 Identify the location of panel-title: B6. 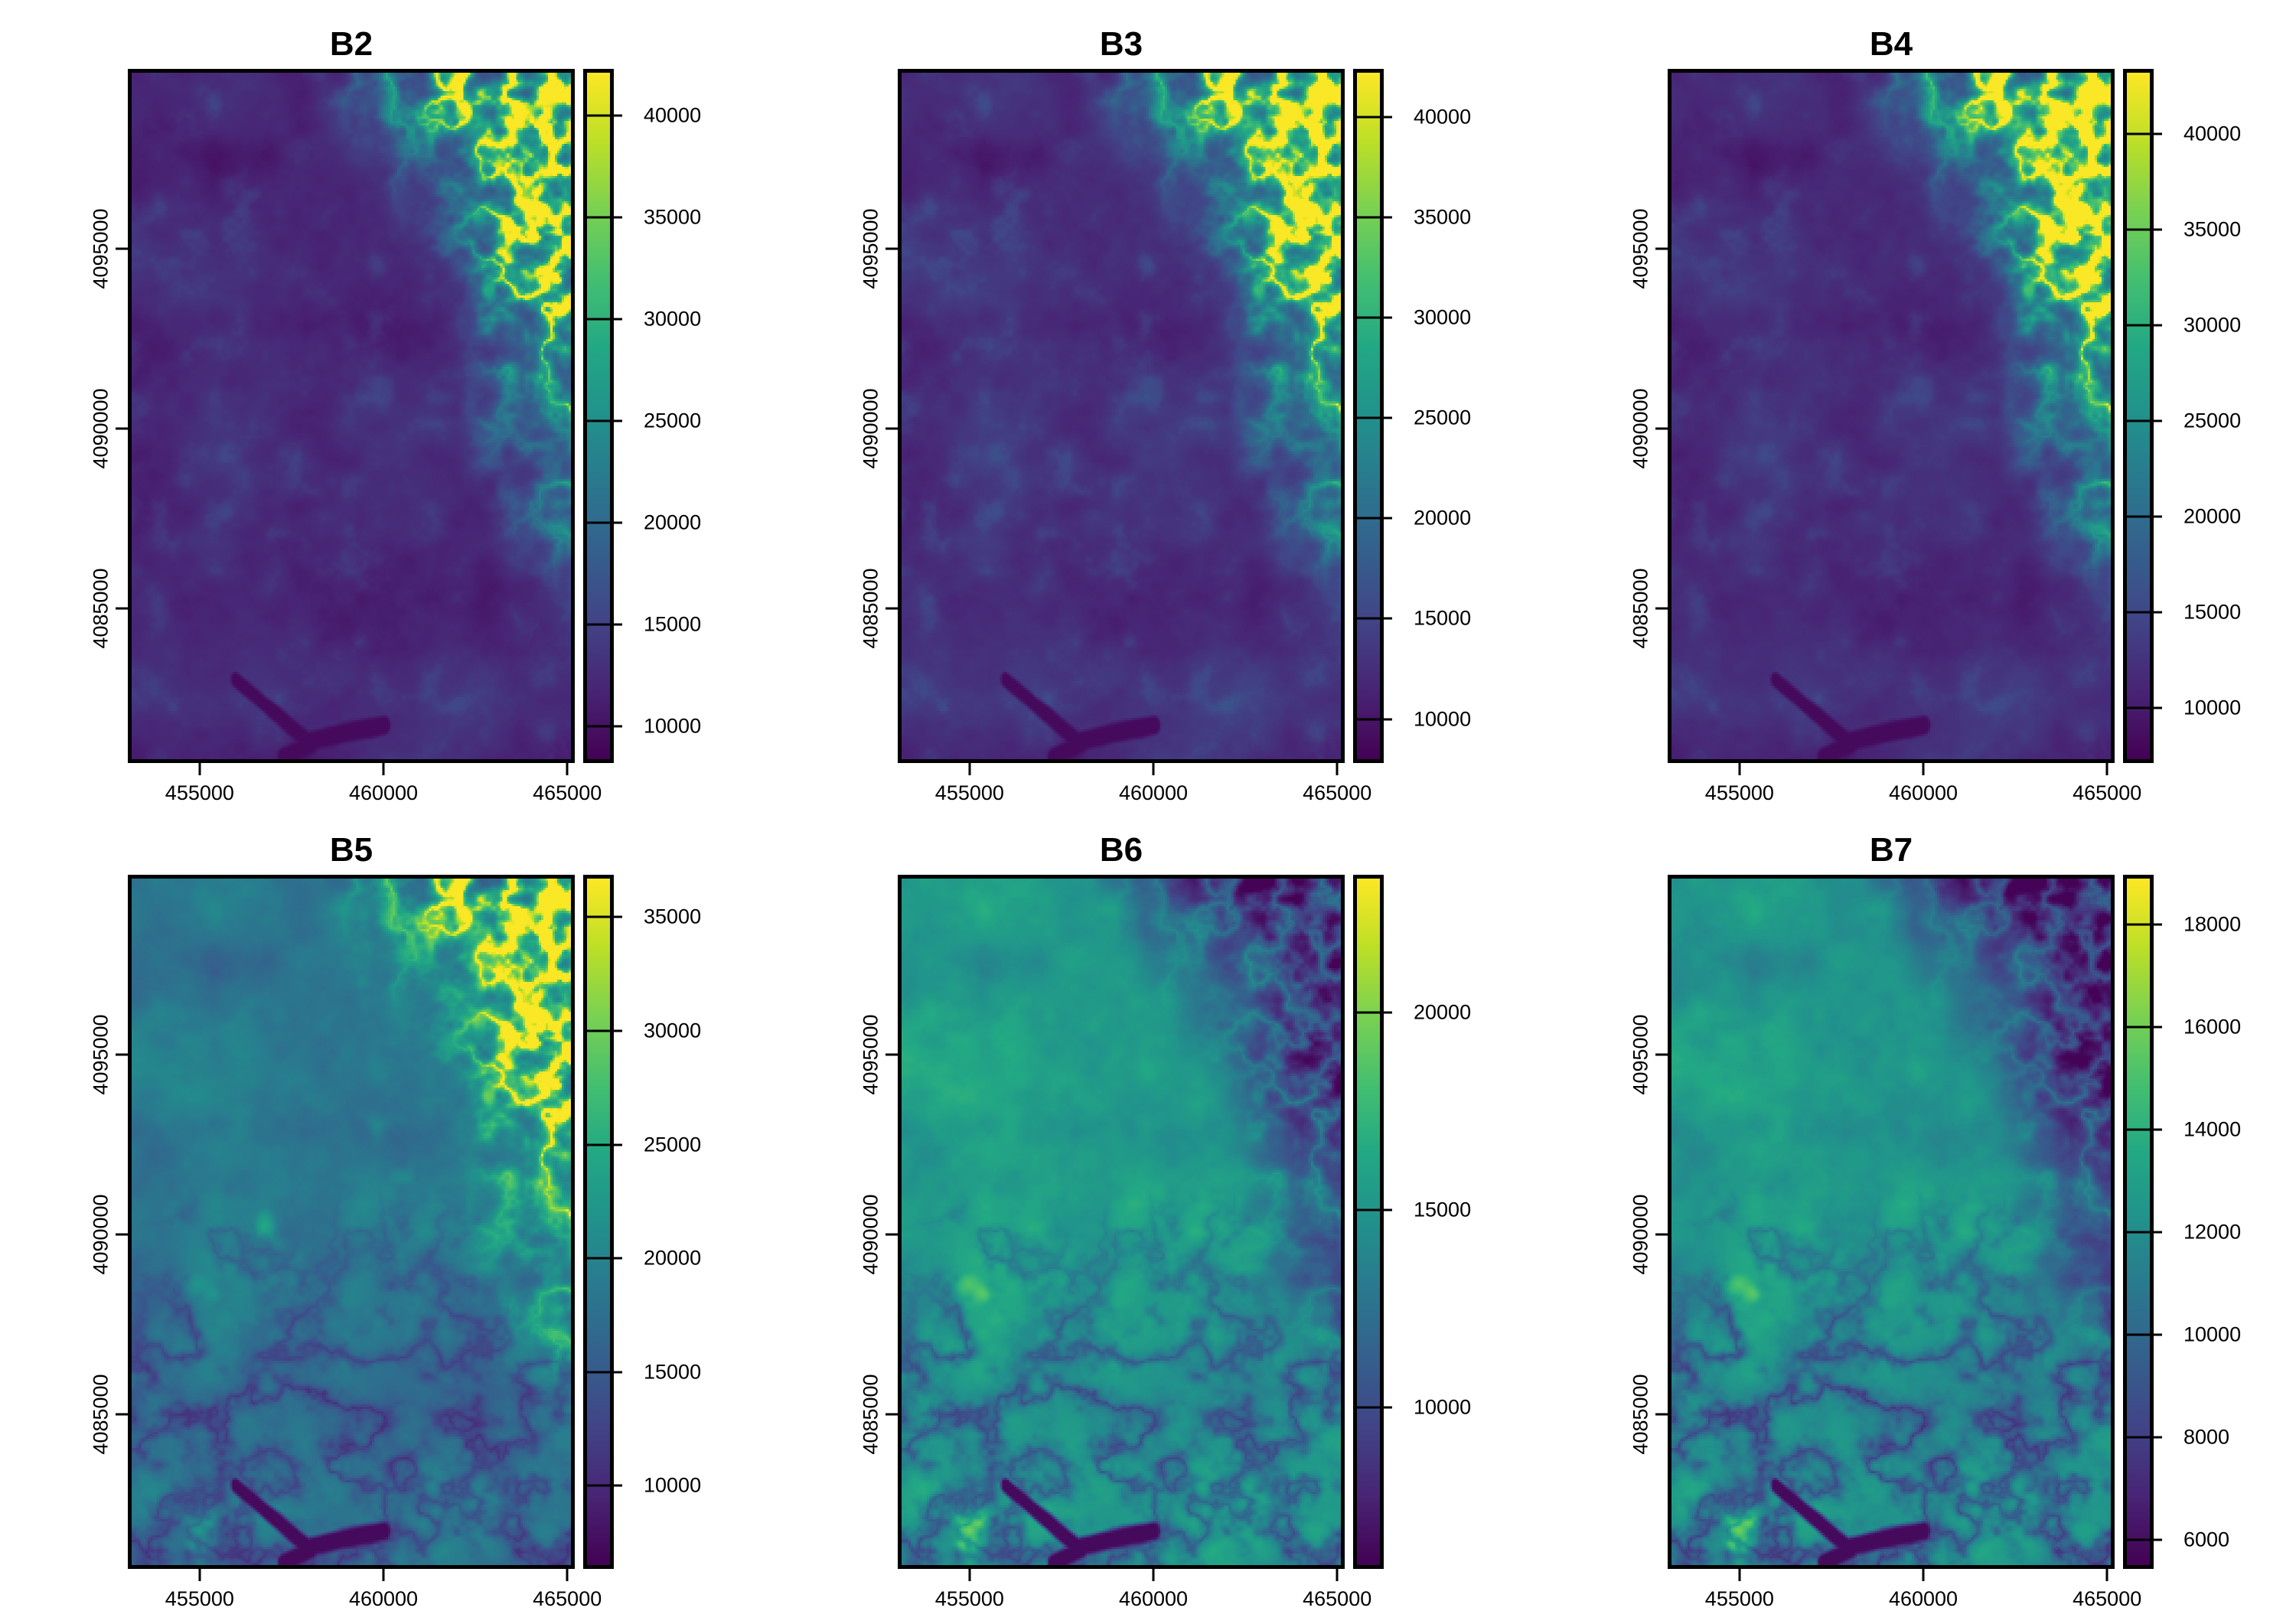
(1121, 850).